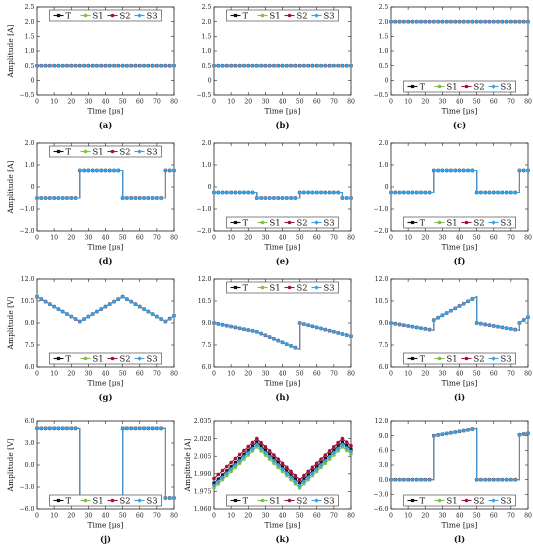 This screenshot has width=533, height=550. I want to click on legend-label-s1: S1, so click(275, 223).